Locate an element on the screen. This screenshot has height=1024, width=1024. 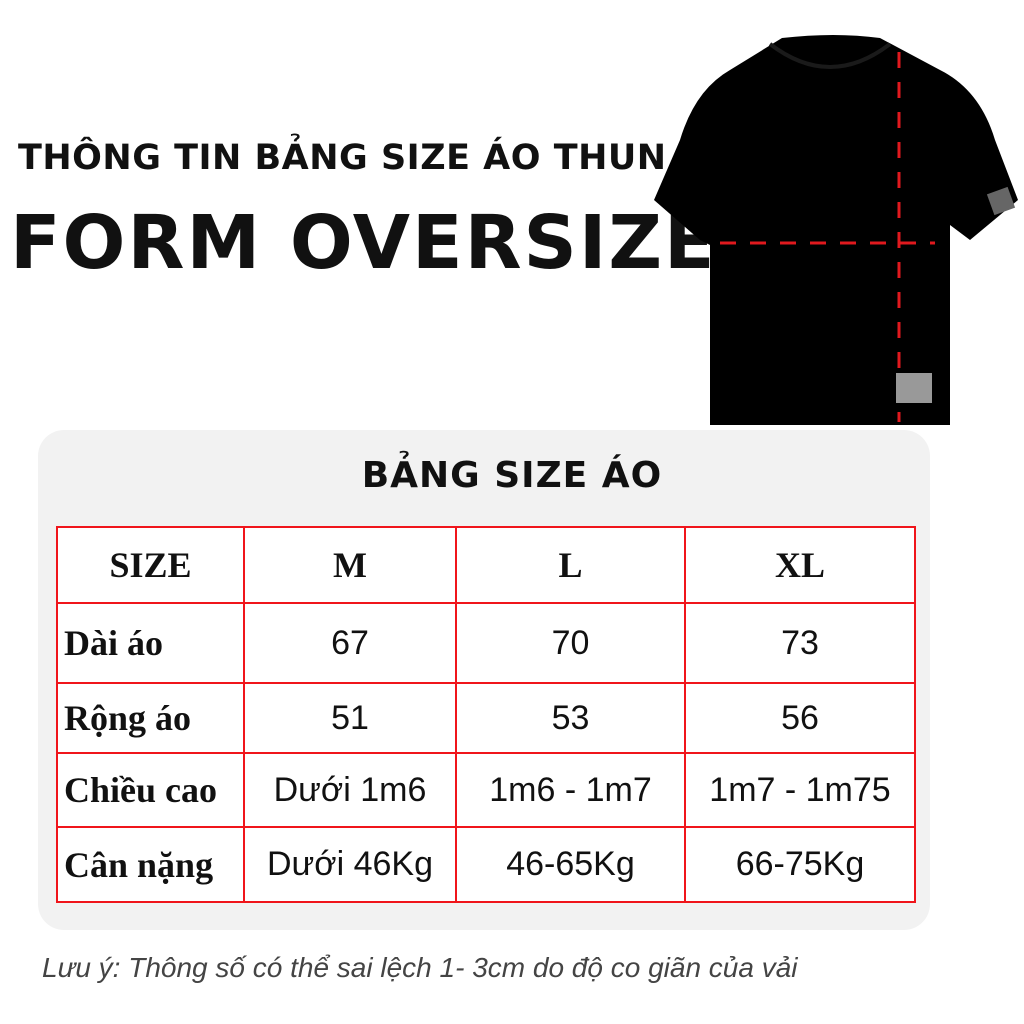
row-label: Dài áo is located at coordinates (150, 643).